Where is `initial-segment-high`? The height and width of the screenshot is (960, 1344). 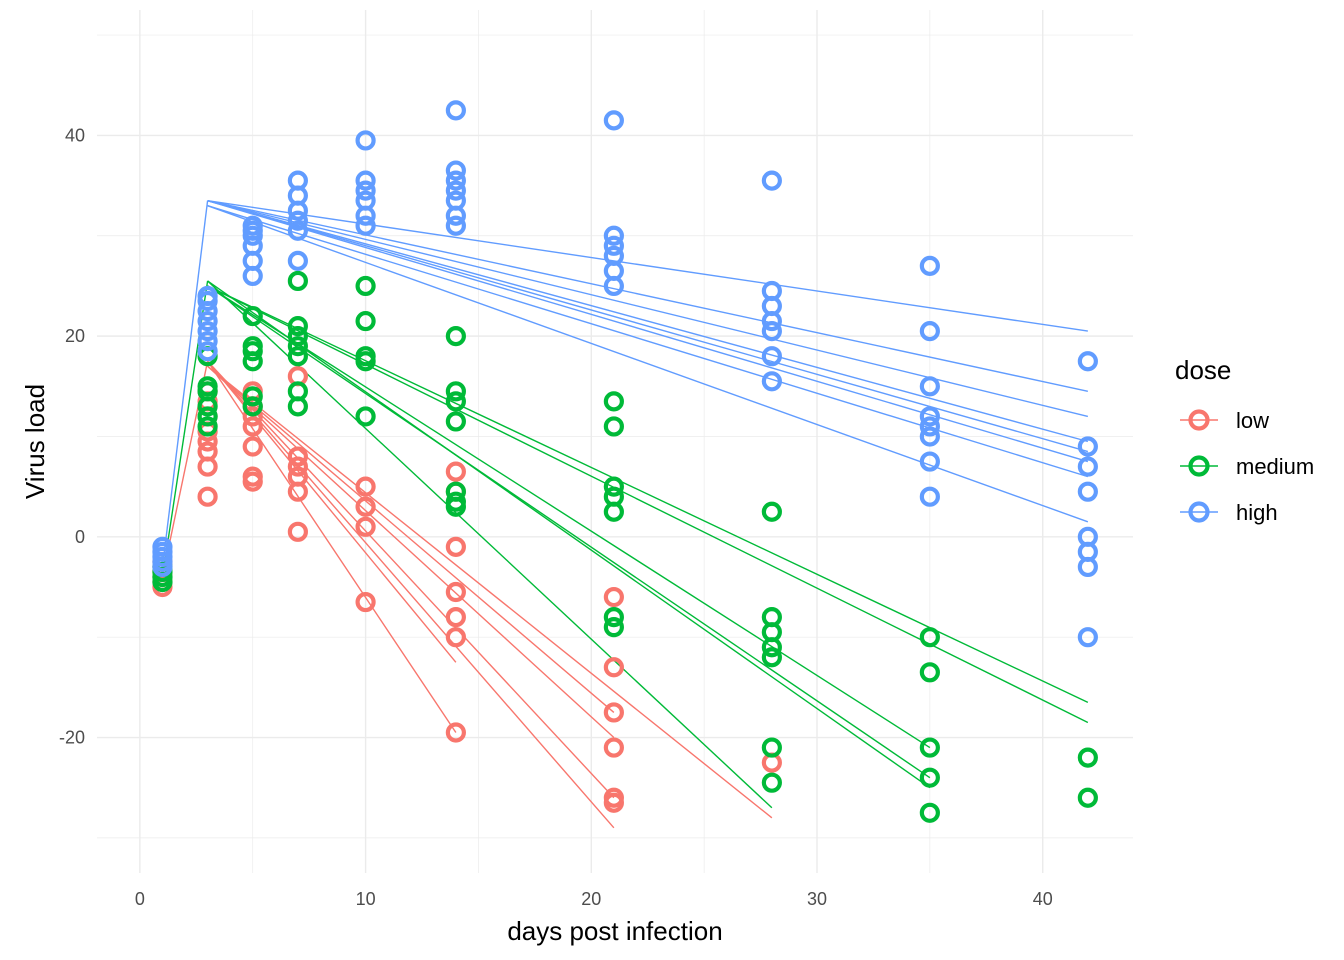 initial-segment-high is located at coordinates (185, 384).